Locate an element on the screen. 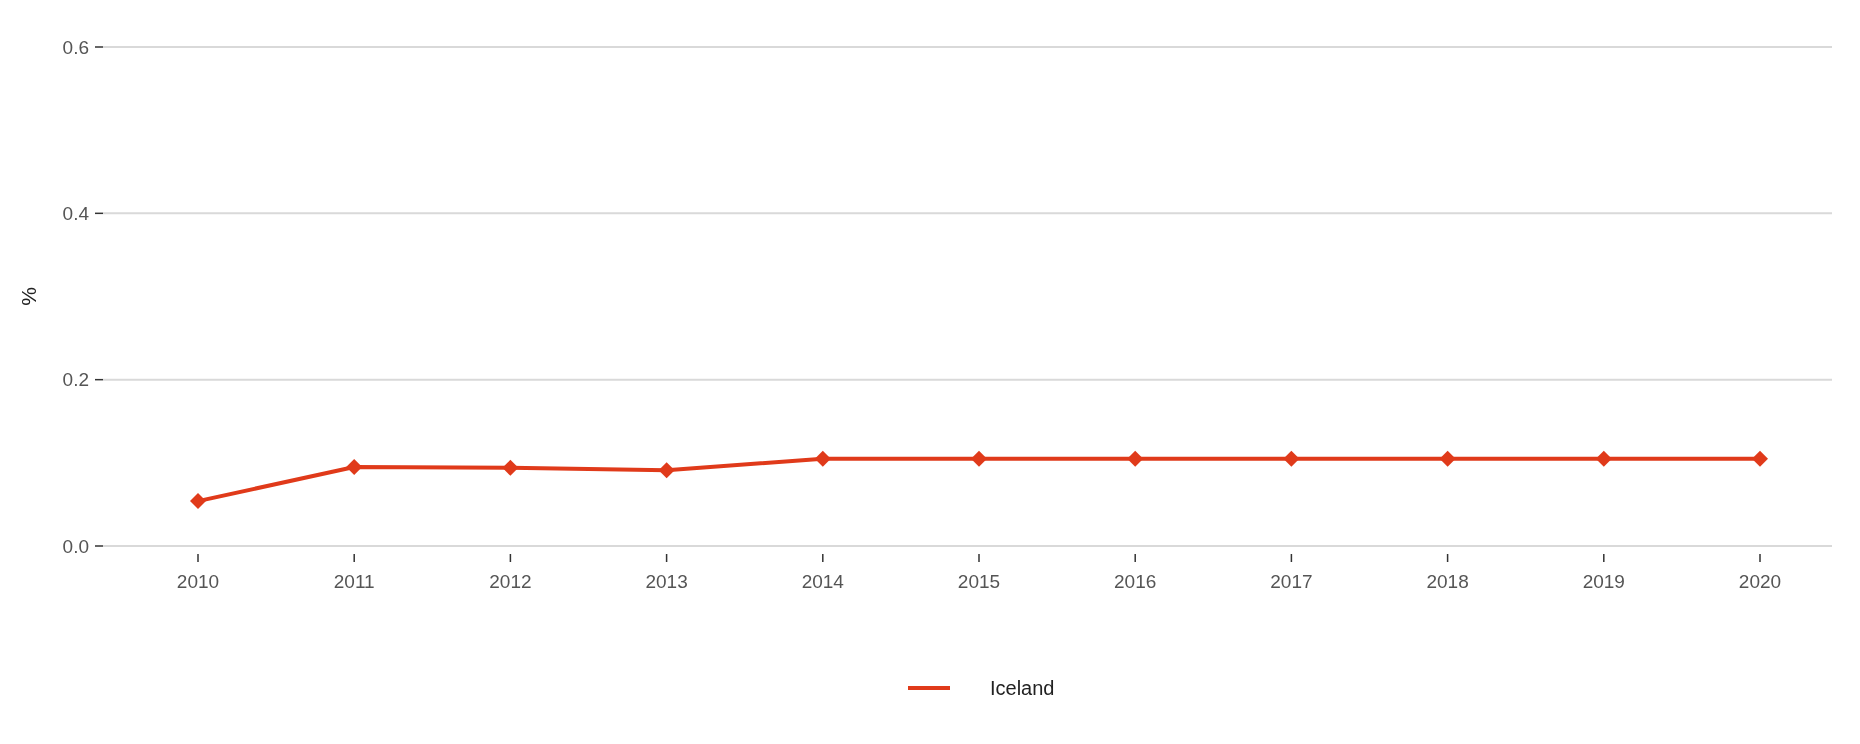 The width and height of the screenshot is (1860, 744). y-tick-label: 0.0 is located at coordinates (75, 546).